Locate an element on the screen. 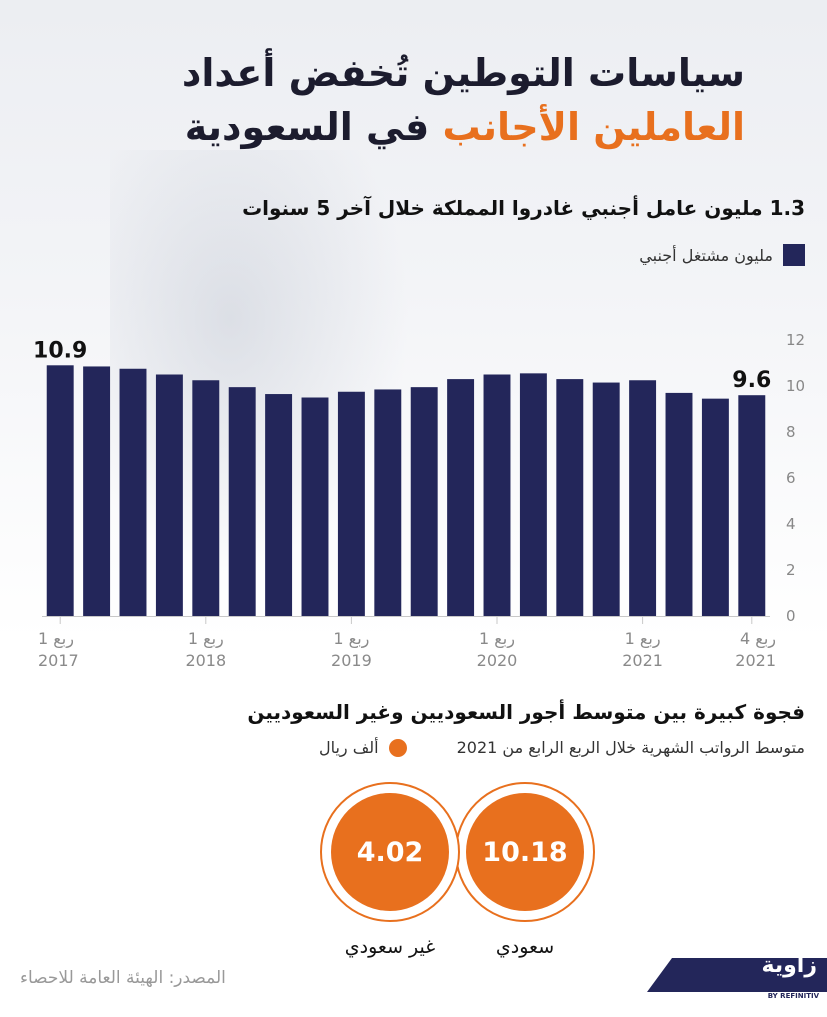  title-line1: سياسات التوطين تُخفض أعداد is located at coordinates (463, 73).